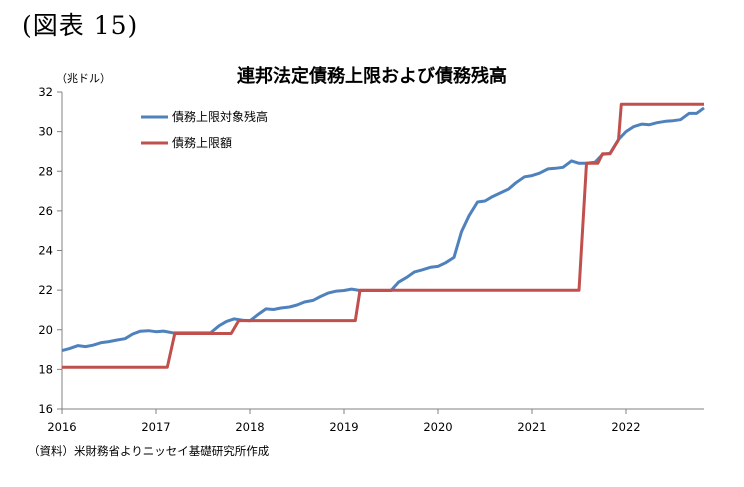 Image resolution: width=744 pixels, height=487 pixels. Describe the element at coordinates (155, 427) in the screenshot. I see `x-tick-label: 2017` at that location.